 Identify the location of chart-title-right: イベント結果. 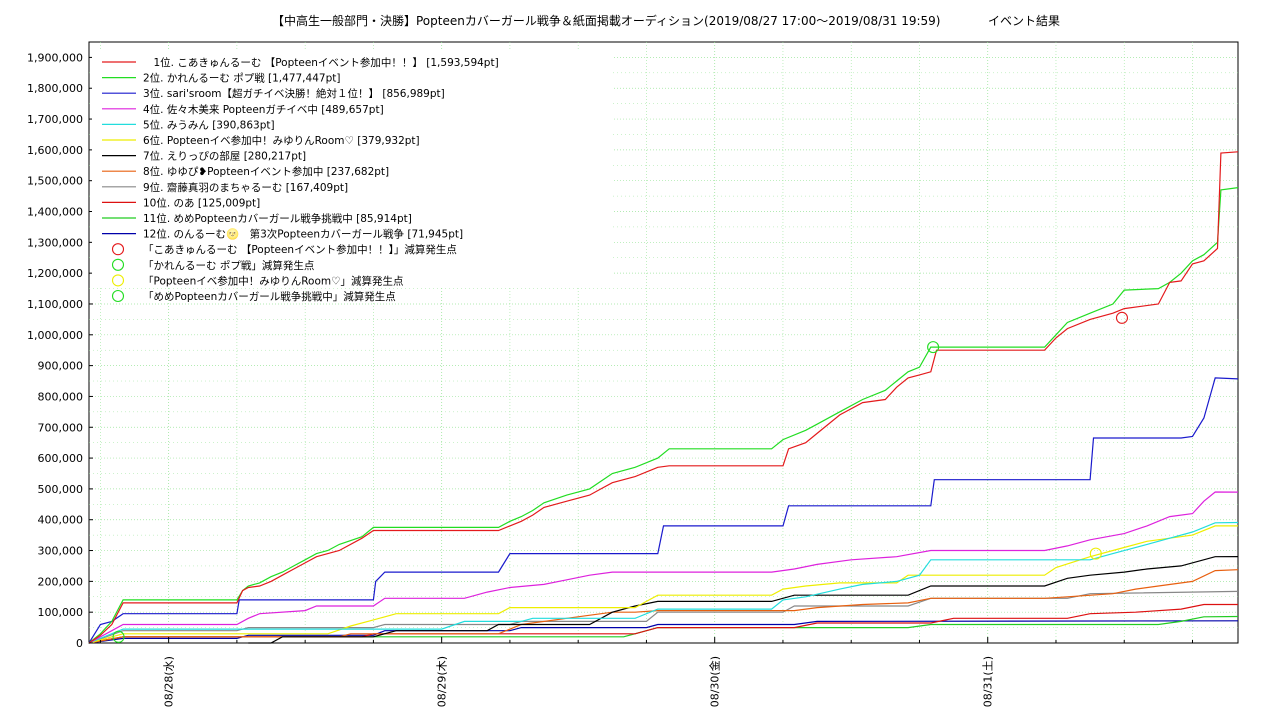
(1024, 21).